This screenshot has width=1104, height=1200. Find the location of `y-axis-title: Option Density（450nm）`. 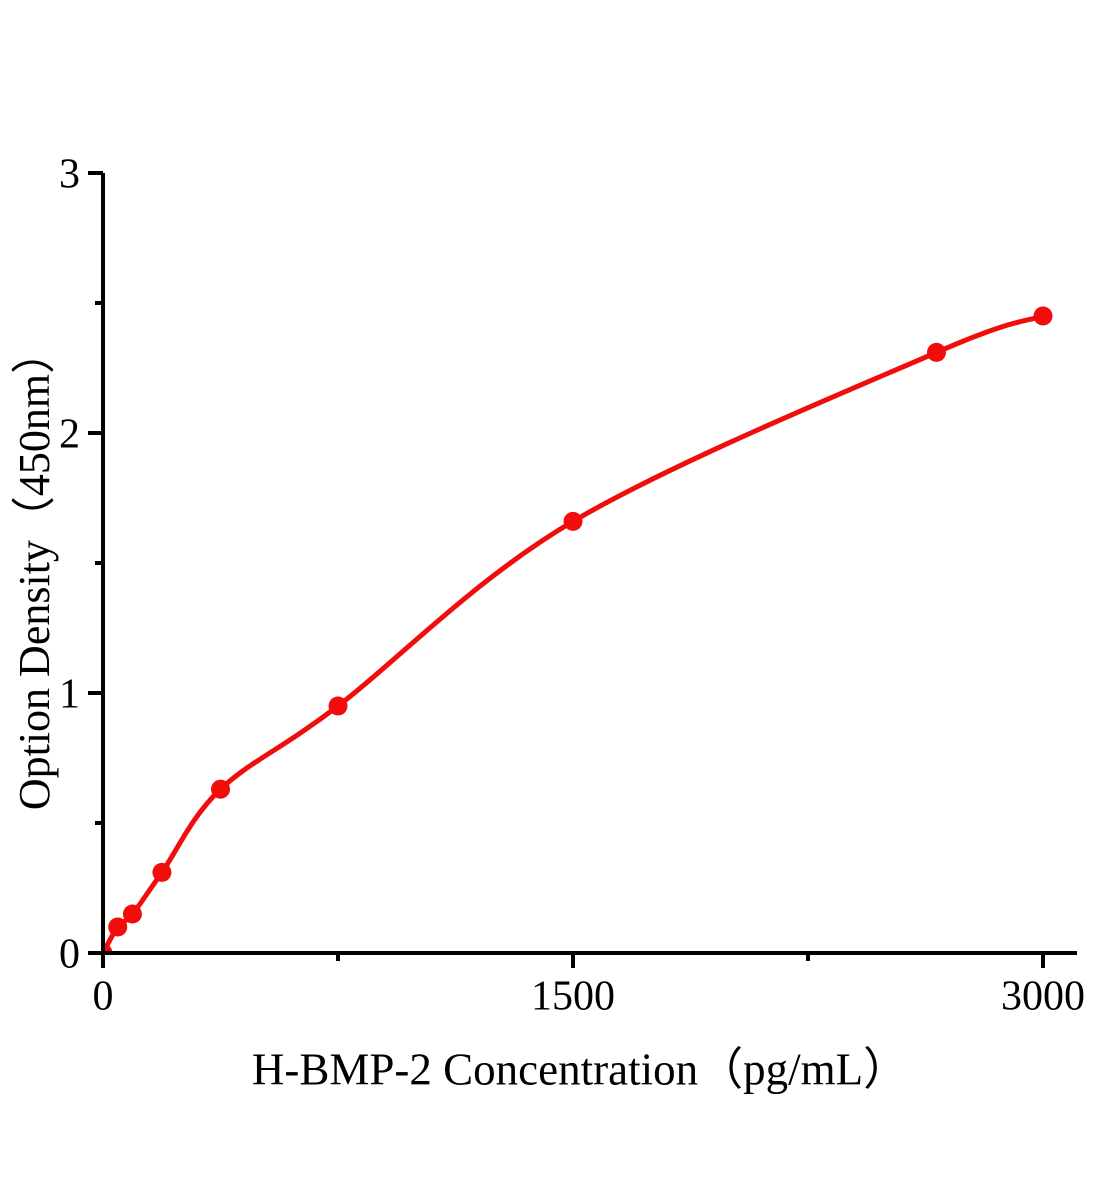

y-axis-title: Option Density（450nm） is located at coordinates (34, 570).